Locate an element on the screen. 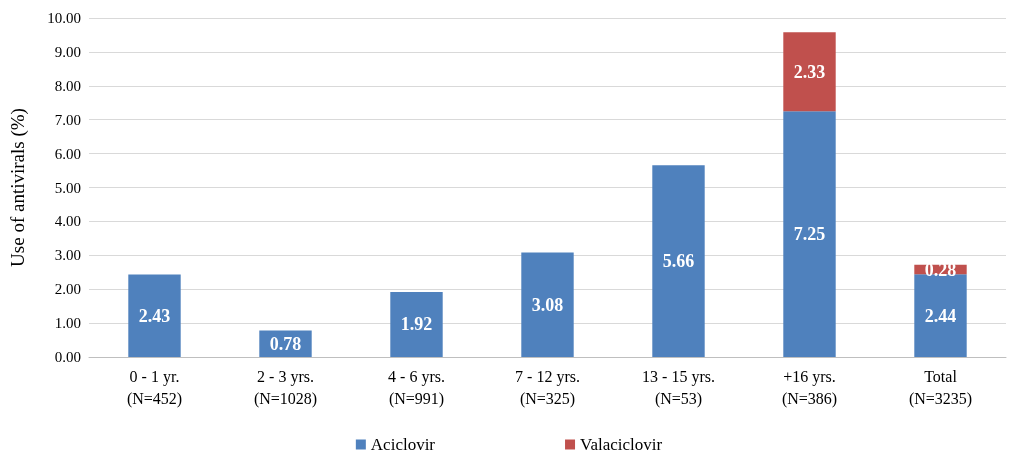 This screenshot has height=460, width=1018. x-tick-label: 7 - 12 yrs. (N=325) is located at coordinates (547, 387).